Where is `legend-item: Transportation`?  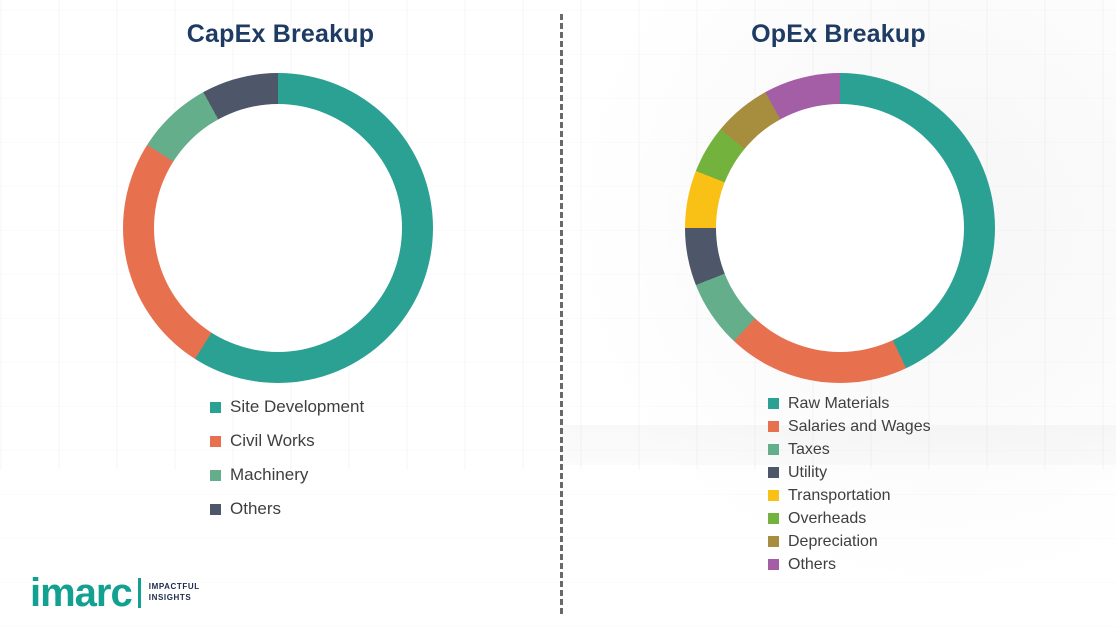 legend-item: Transportation is located at coordinates (849, 495).